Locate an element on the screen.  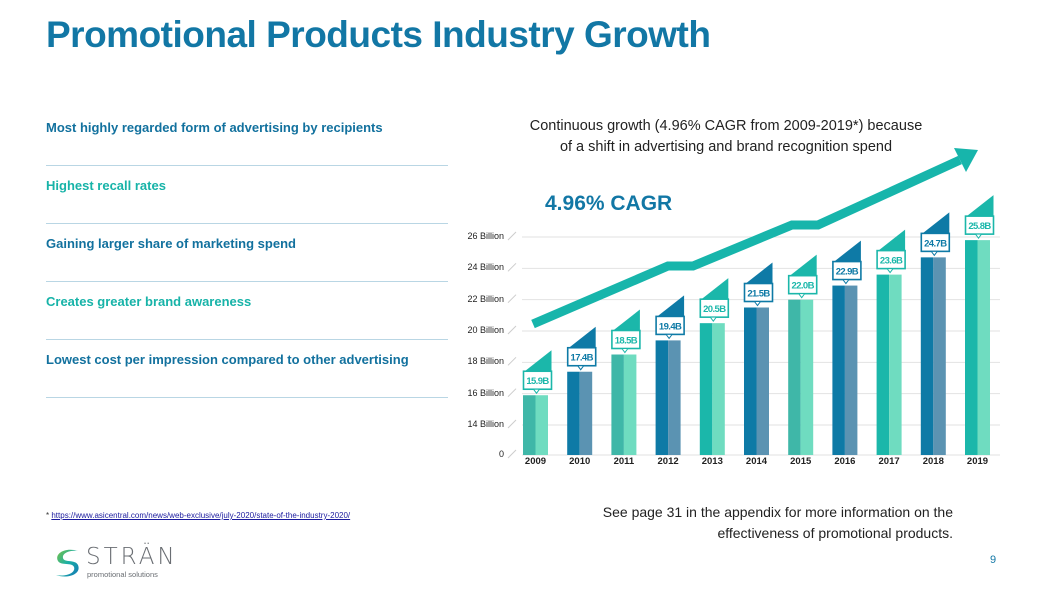
logo-tagline: promotional solutions is located at coordinates (122, 574).